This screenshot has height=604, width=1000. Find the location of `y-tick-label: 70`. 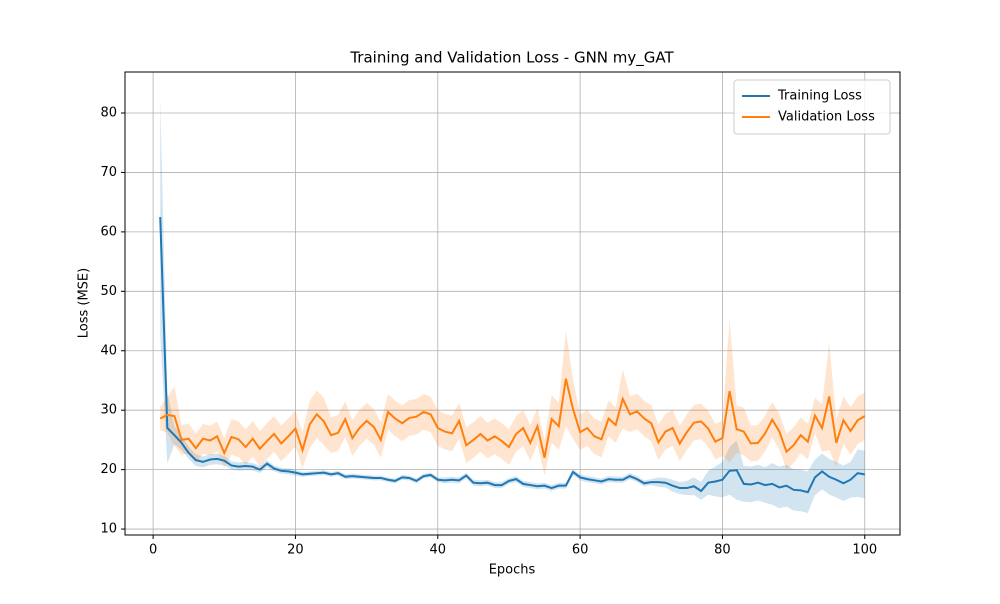

y-tick-label: 70 is located at coordinates (108, 172).